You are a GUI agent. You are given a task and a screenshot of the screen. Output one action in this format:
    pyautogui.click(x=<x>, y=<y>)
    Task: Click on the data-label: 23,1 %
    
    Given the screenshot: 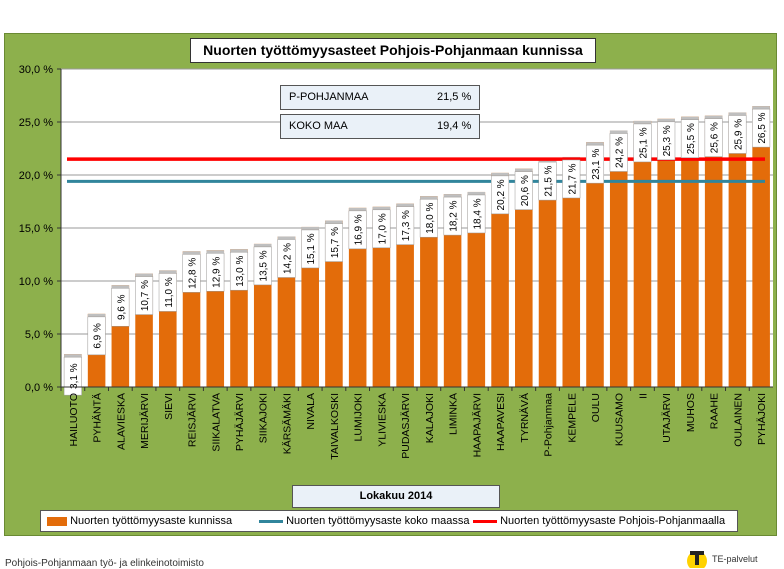 What is the action you would take?
    pyautogui.click(x=596, y=163)
    